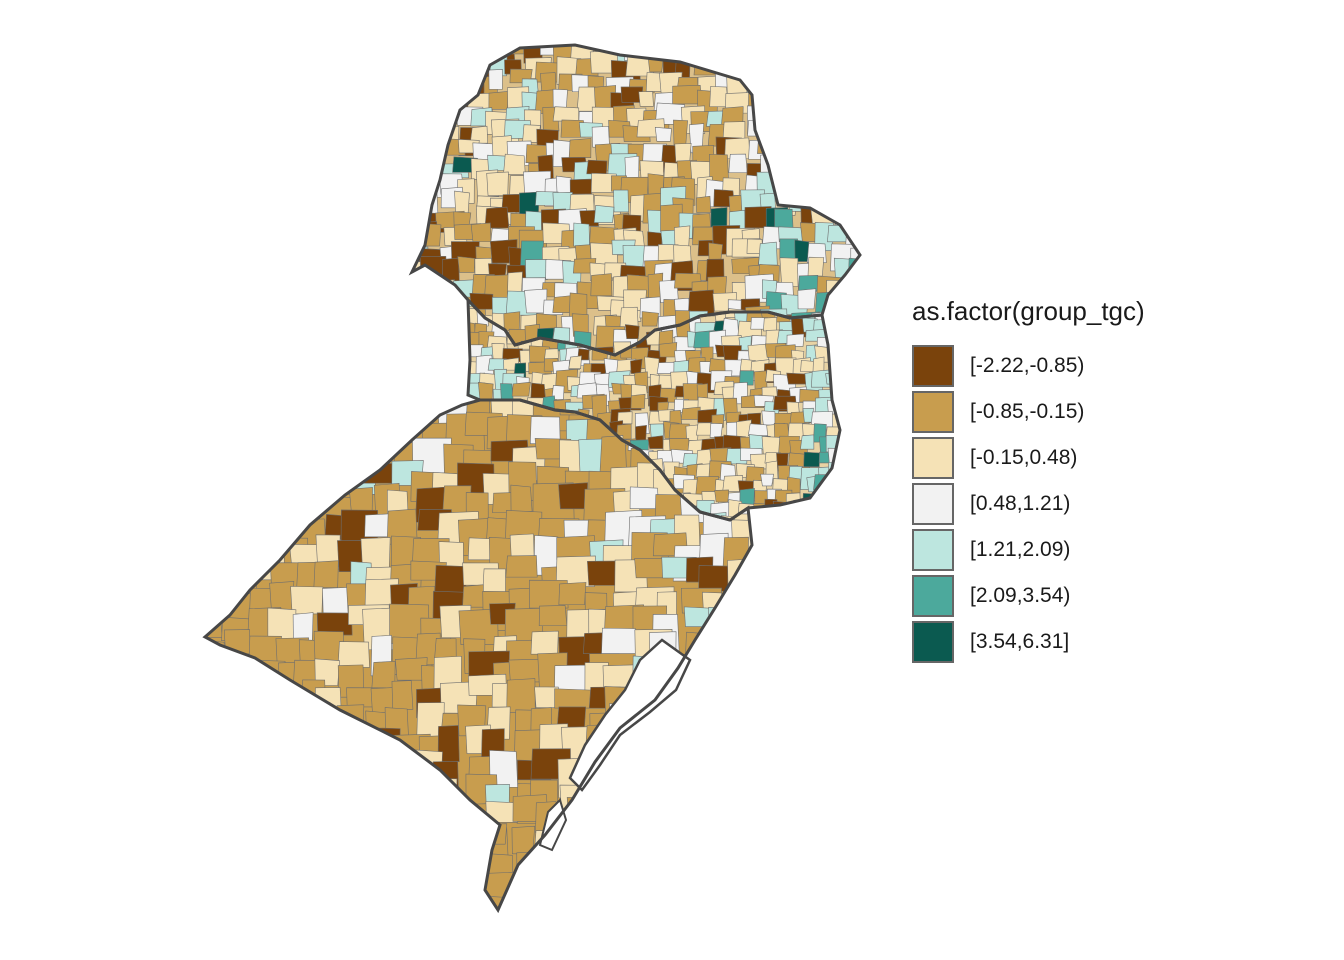 Image resolution: width=1344 pixels, height=960 pixels. What do you see at coordinates (1062, 366) in the screenshot?
I see `legend-item: [-2.22,-0.85)` at bounding box center [1062, 366].